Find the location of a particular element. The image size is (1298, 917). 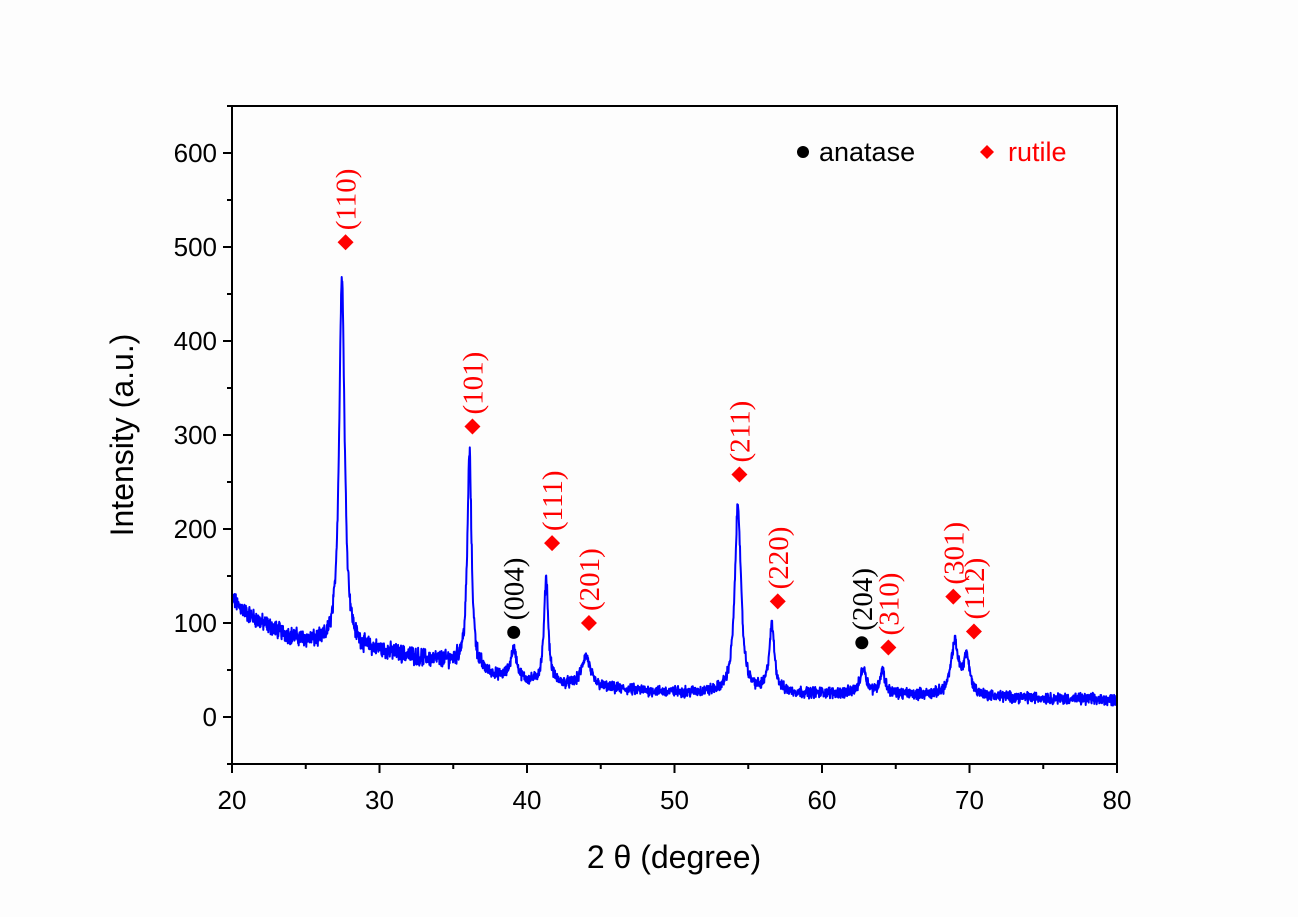

peak-label: (211) is located at coordinates (740, 432).